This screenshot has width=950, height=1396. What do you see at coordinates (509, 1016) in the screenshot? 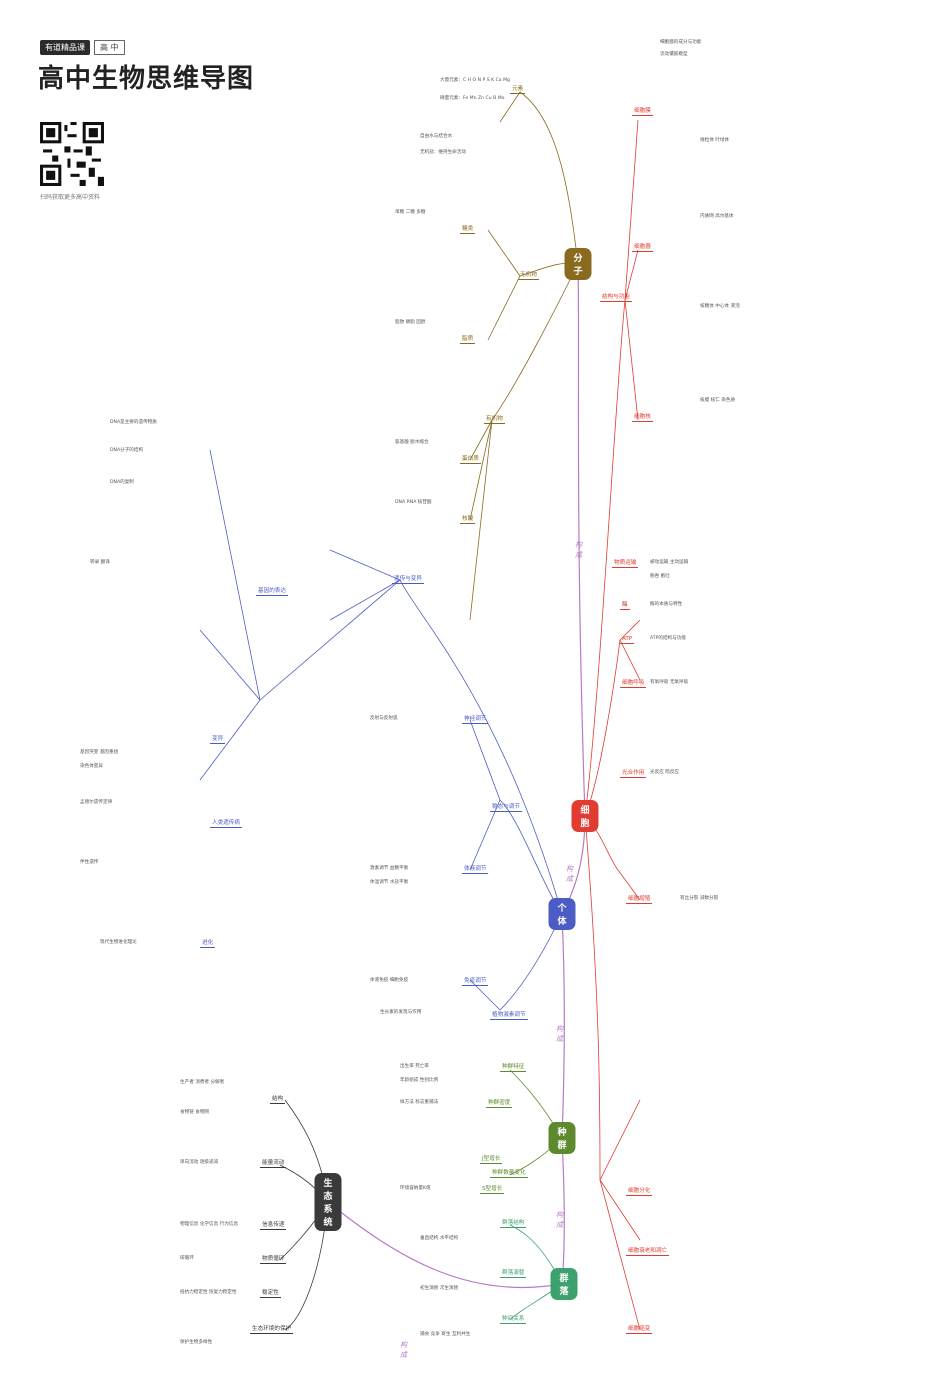
I see `branch-plant-hormones: 植物激素调节` at bounding box center [509, 1016].